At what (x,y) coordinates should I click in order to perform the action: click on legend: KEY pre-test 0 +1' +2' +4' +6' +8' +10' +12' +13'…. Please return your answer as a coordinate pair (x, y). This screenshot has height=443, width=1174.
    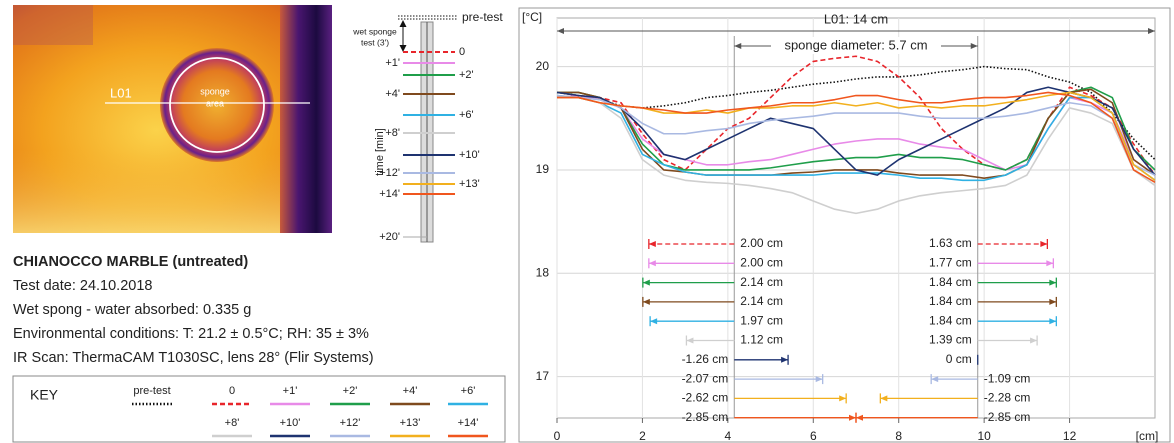
    Looking at the image, I should click on (259, 409).